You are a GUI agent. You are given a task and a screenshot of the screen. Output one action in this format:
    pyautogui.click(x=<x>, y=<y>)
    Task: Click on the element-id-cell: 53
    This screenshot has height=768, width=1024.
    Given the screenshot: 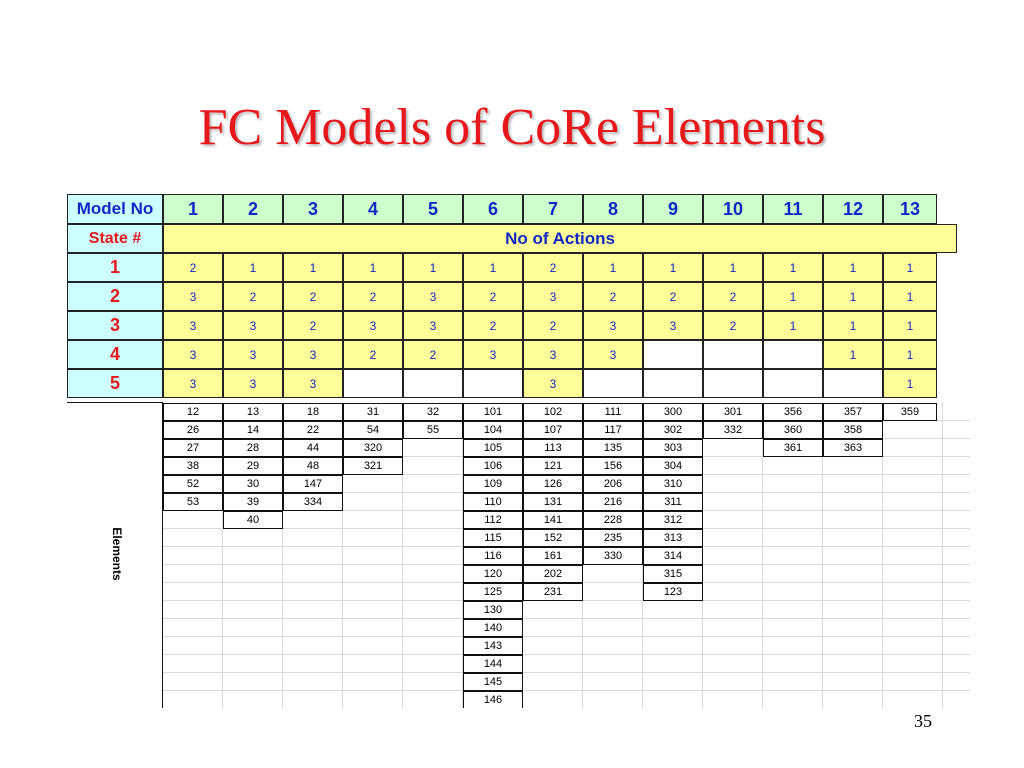 What is the action you would take?
    pyautogui.click(x=193, y=502)
    